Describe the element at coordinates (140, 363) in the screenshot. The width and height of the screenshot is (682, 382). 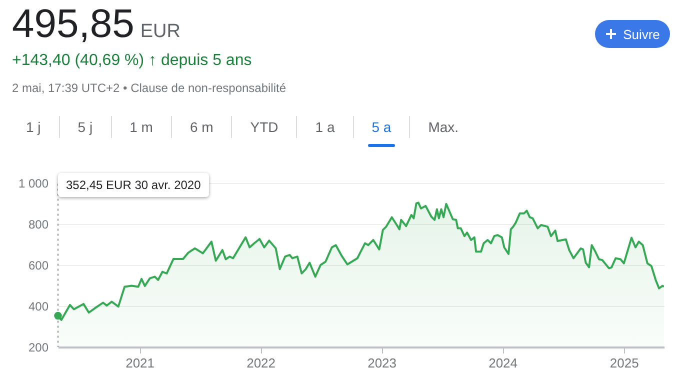
I see `x-tick-label: 2021` at that location.